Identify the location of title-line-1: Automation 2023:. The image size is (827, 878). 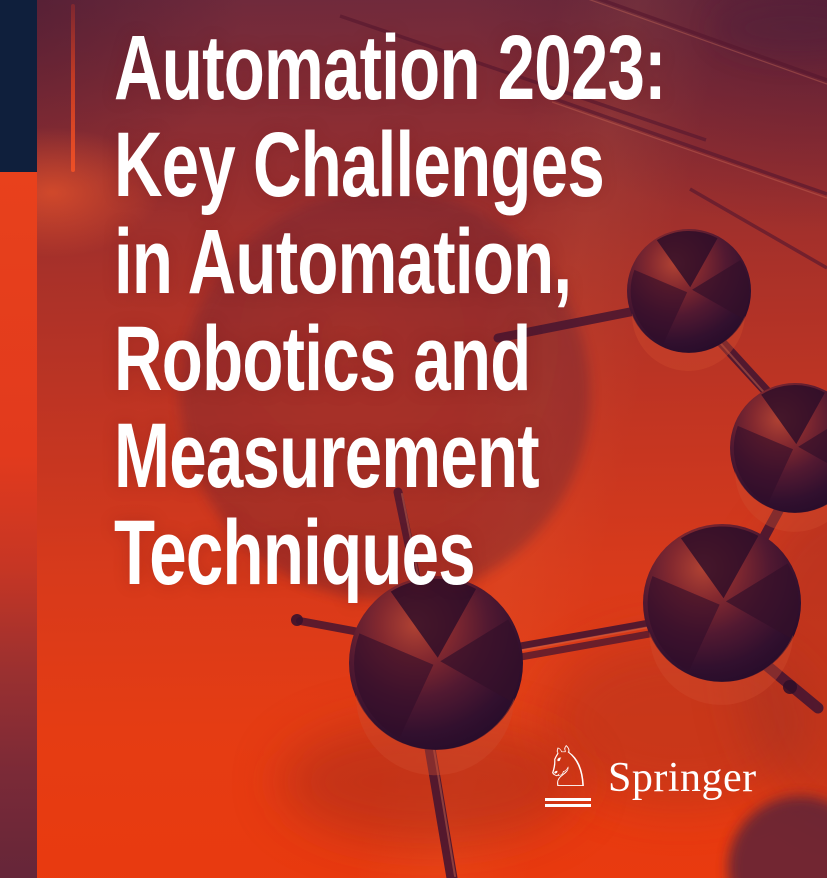
(390, 68).